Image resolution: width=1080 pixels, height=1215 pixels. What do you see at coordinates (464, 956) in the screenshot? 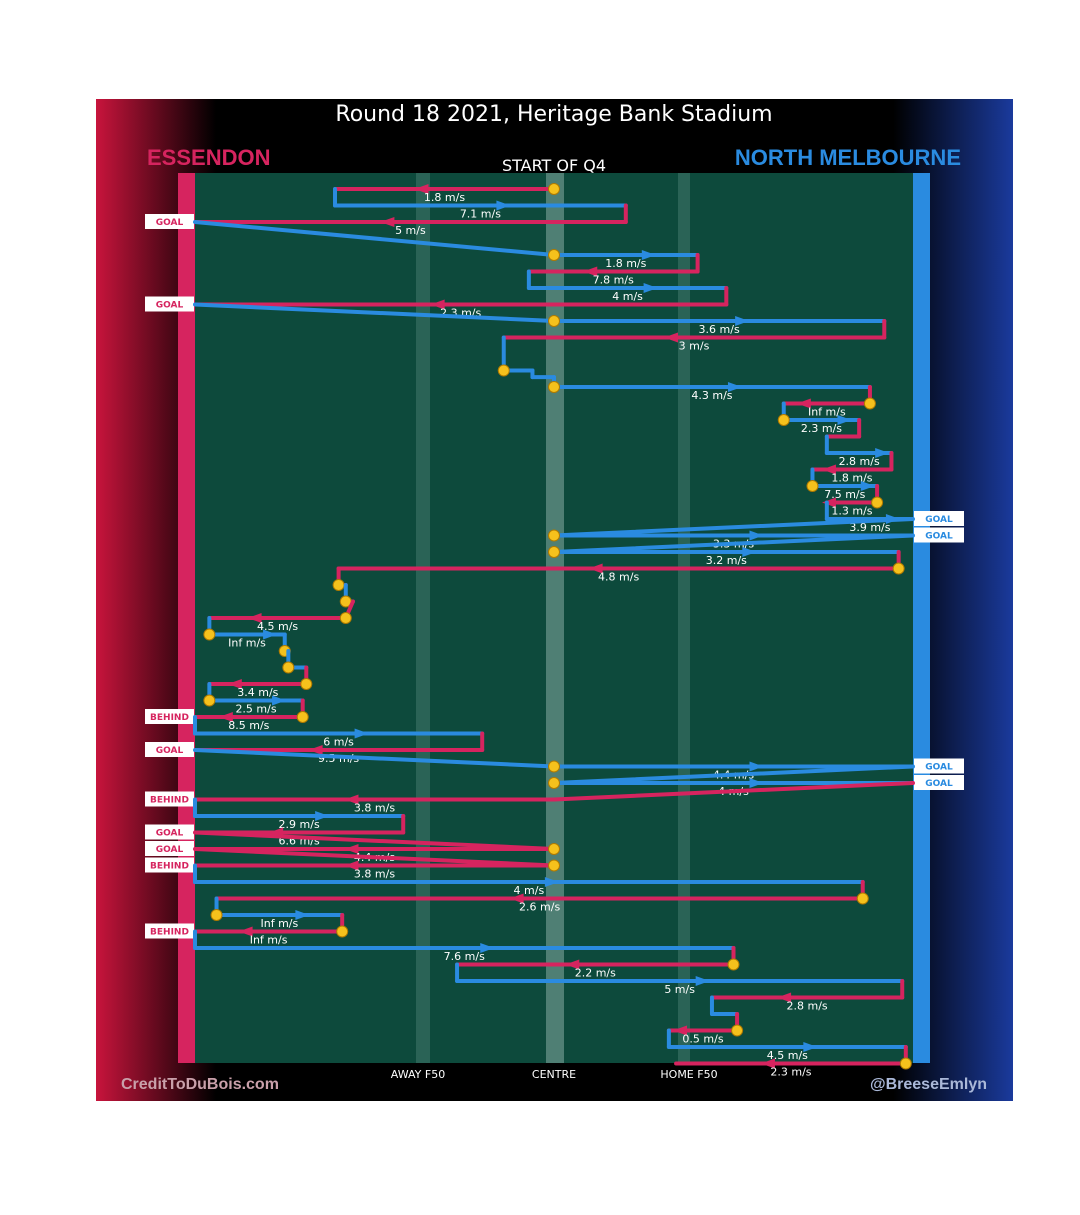
I see `speed-label: 7.6 m/s` at bounding box center [464, 956].